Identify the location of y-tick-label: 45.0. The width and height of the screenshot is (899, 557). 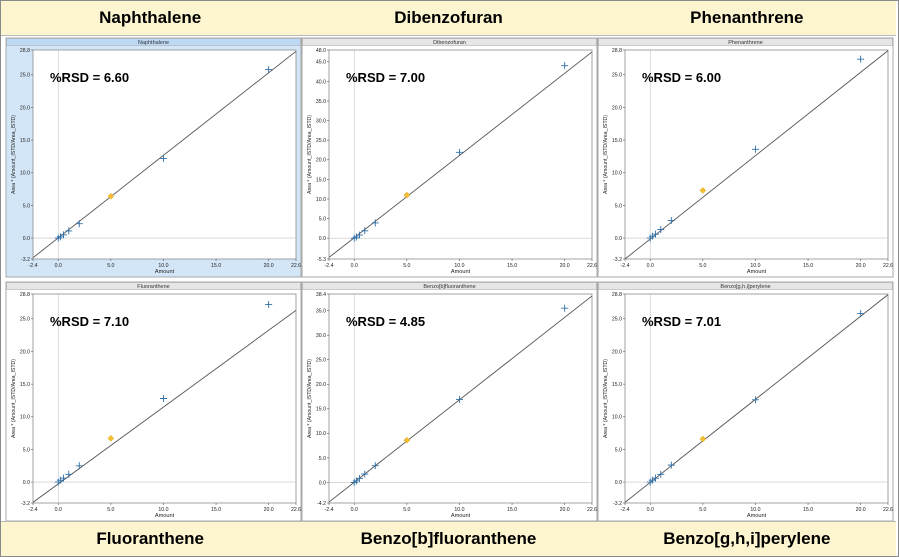
(321, 63).